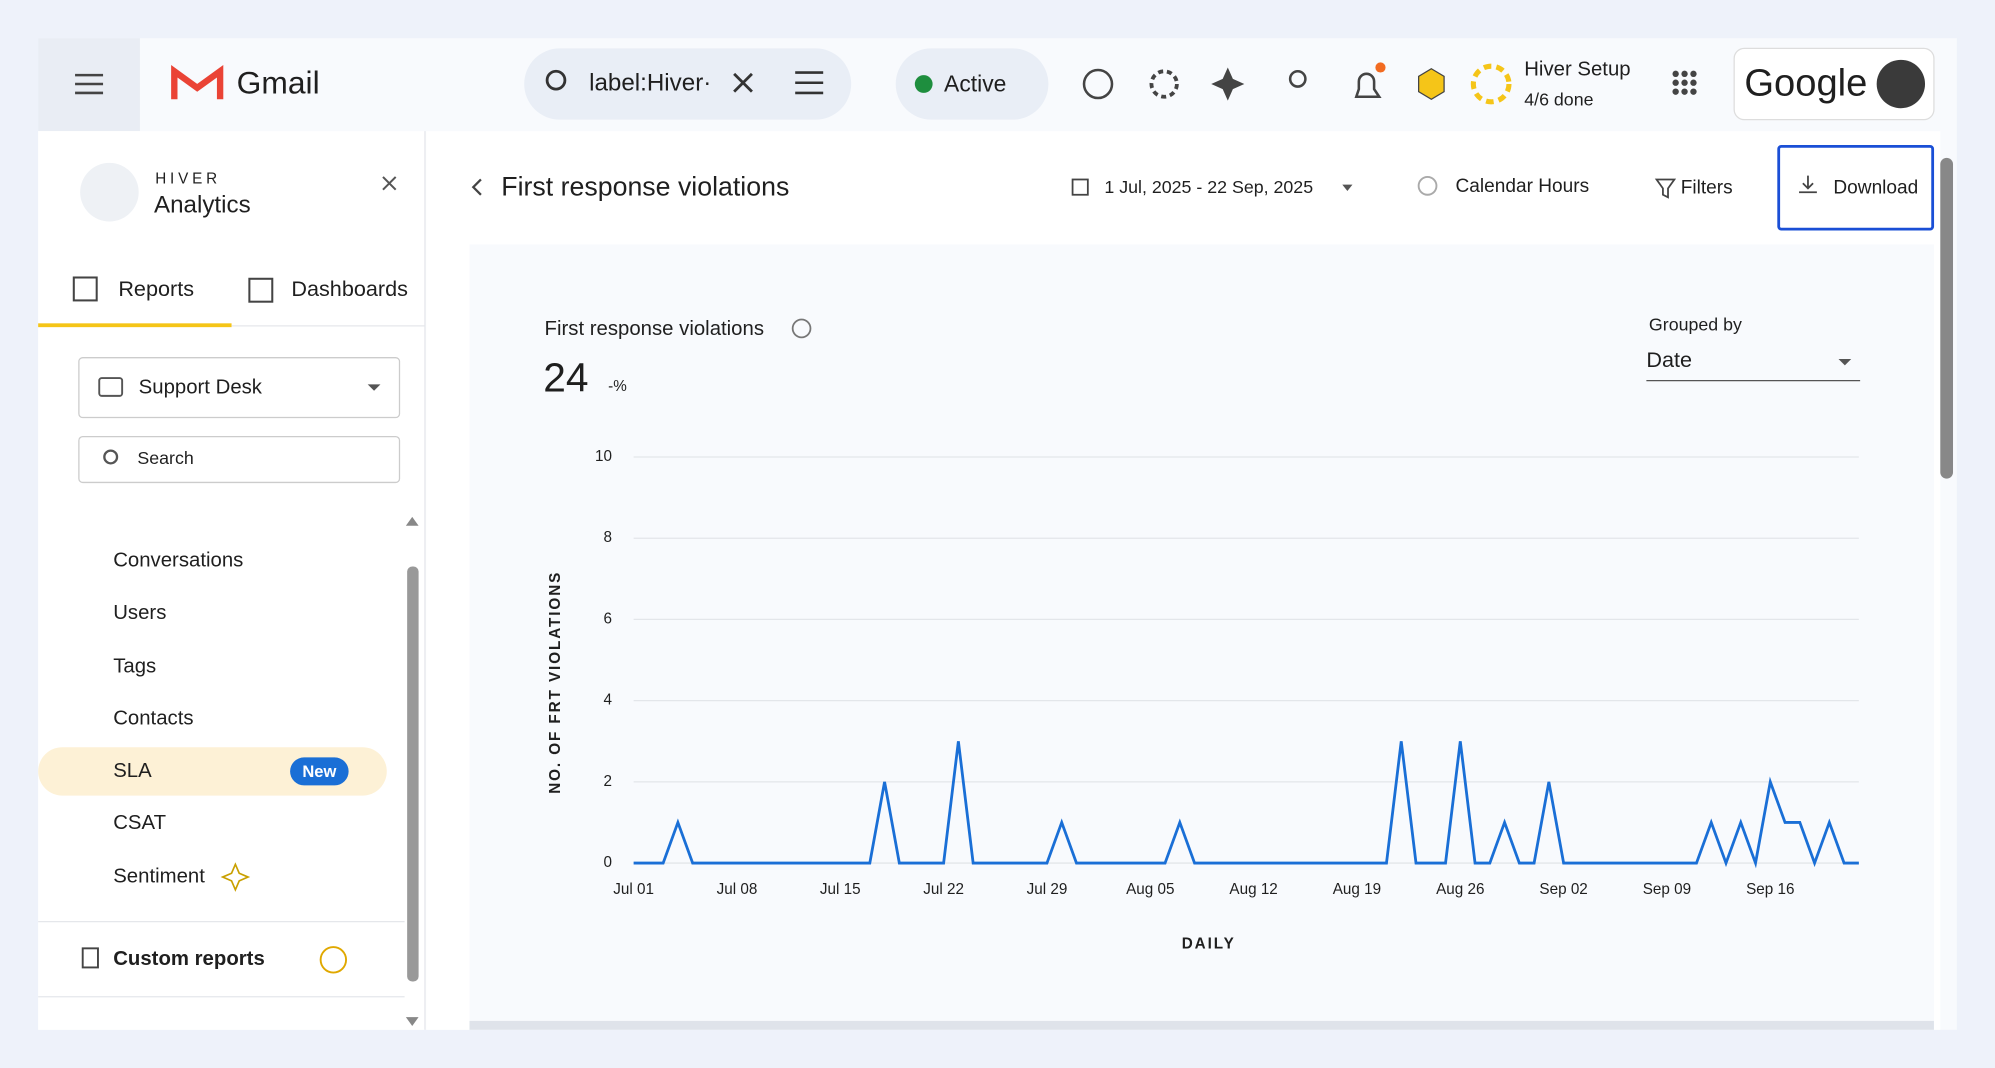 This screenshot has height=1068, width=1995. Describe the element at coordinates (1427, 185) in the screenshot. I see `clock-icon` at that location.